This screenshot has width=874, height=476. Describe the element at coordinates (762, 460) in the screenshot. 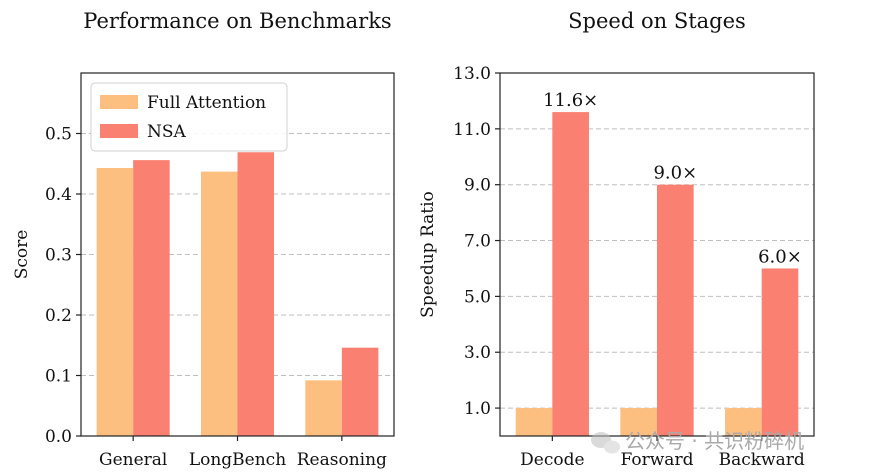

I see `x-tick-label: Backward` at that location.